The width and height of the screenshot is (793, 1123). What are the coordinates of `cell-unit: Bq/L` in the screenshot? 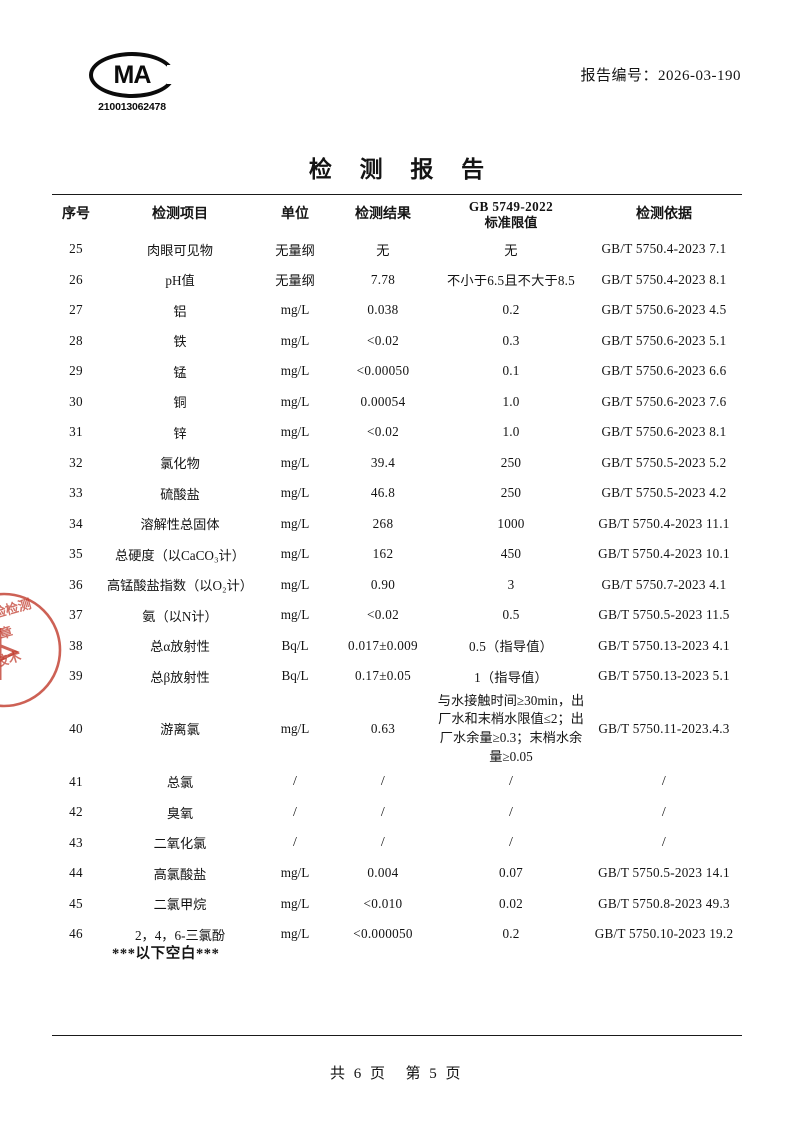 It's located at (295, 645).